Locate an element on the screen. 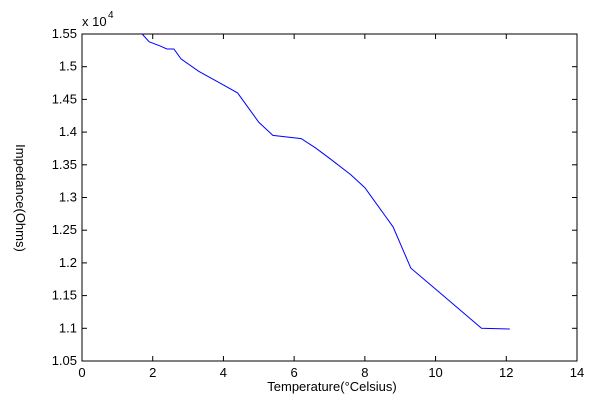  x-tick-label: 8 is located at coordinates (364, 372).